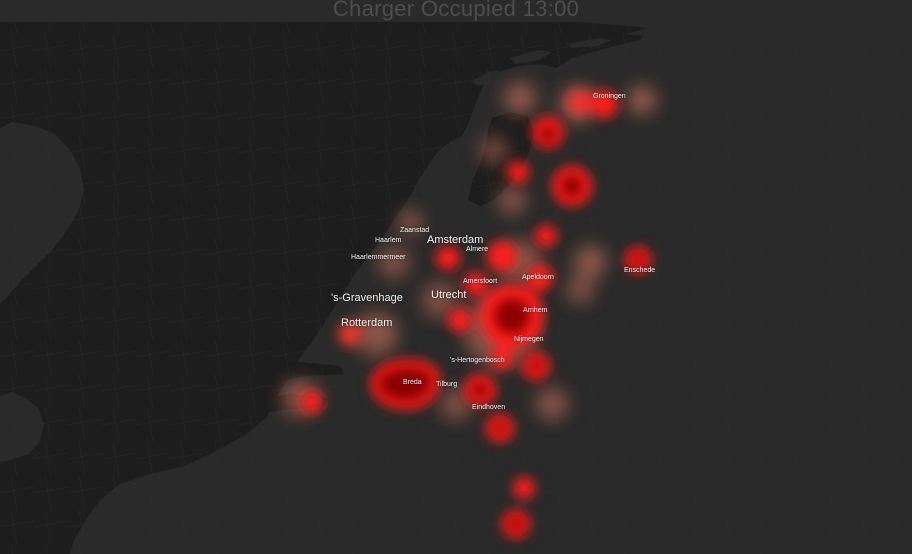  What do you see at coordinates (477, 249) in the screenshot?
I see `city-label-almere: Almere` at bounding box center [477, 249].